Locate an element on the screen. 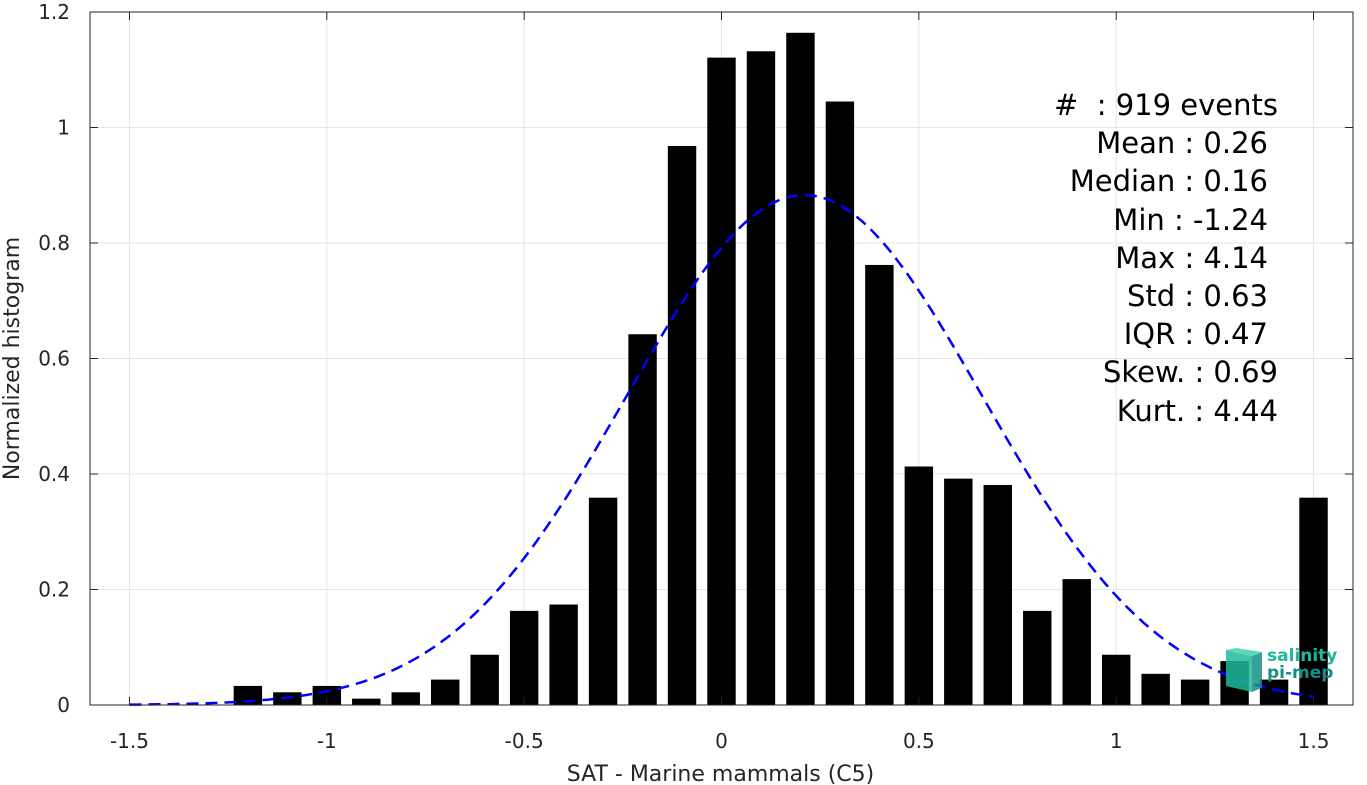  y-tick-label: 0 is located at coordinates (63, 705).